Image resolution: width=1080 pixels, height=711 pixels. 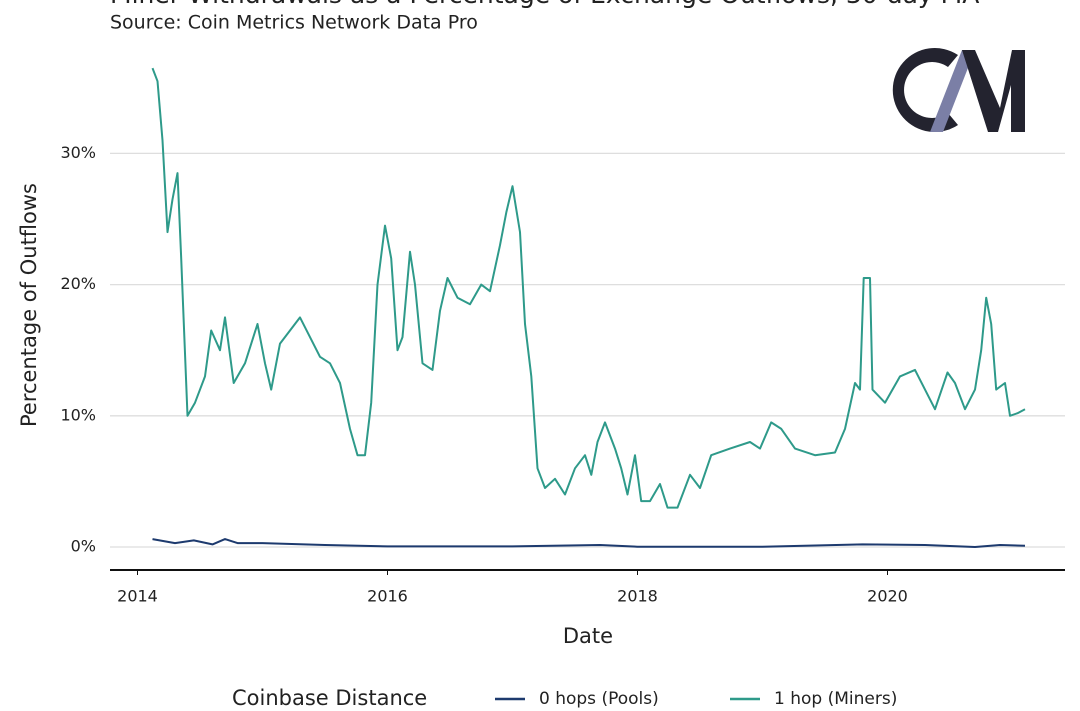 What do you see at coordinates (78, 152) in the screenshot?
I see `y-tick-label: 30%` at bounding box center [78, 152].